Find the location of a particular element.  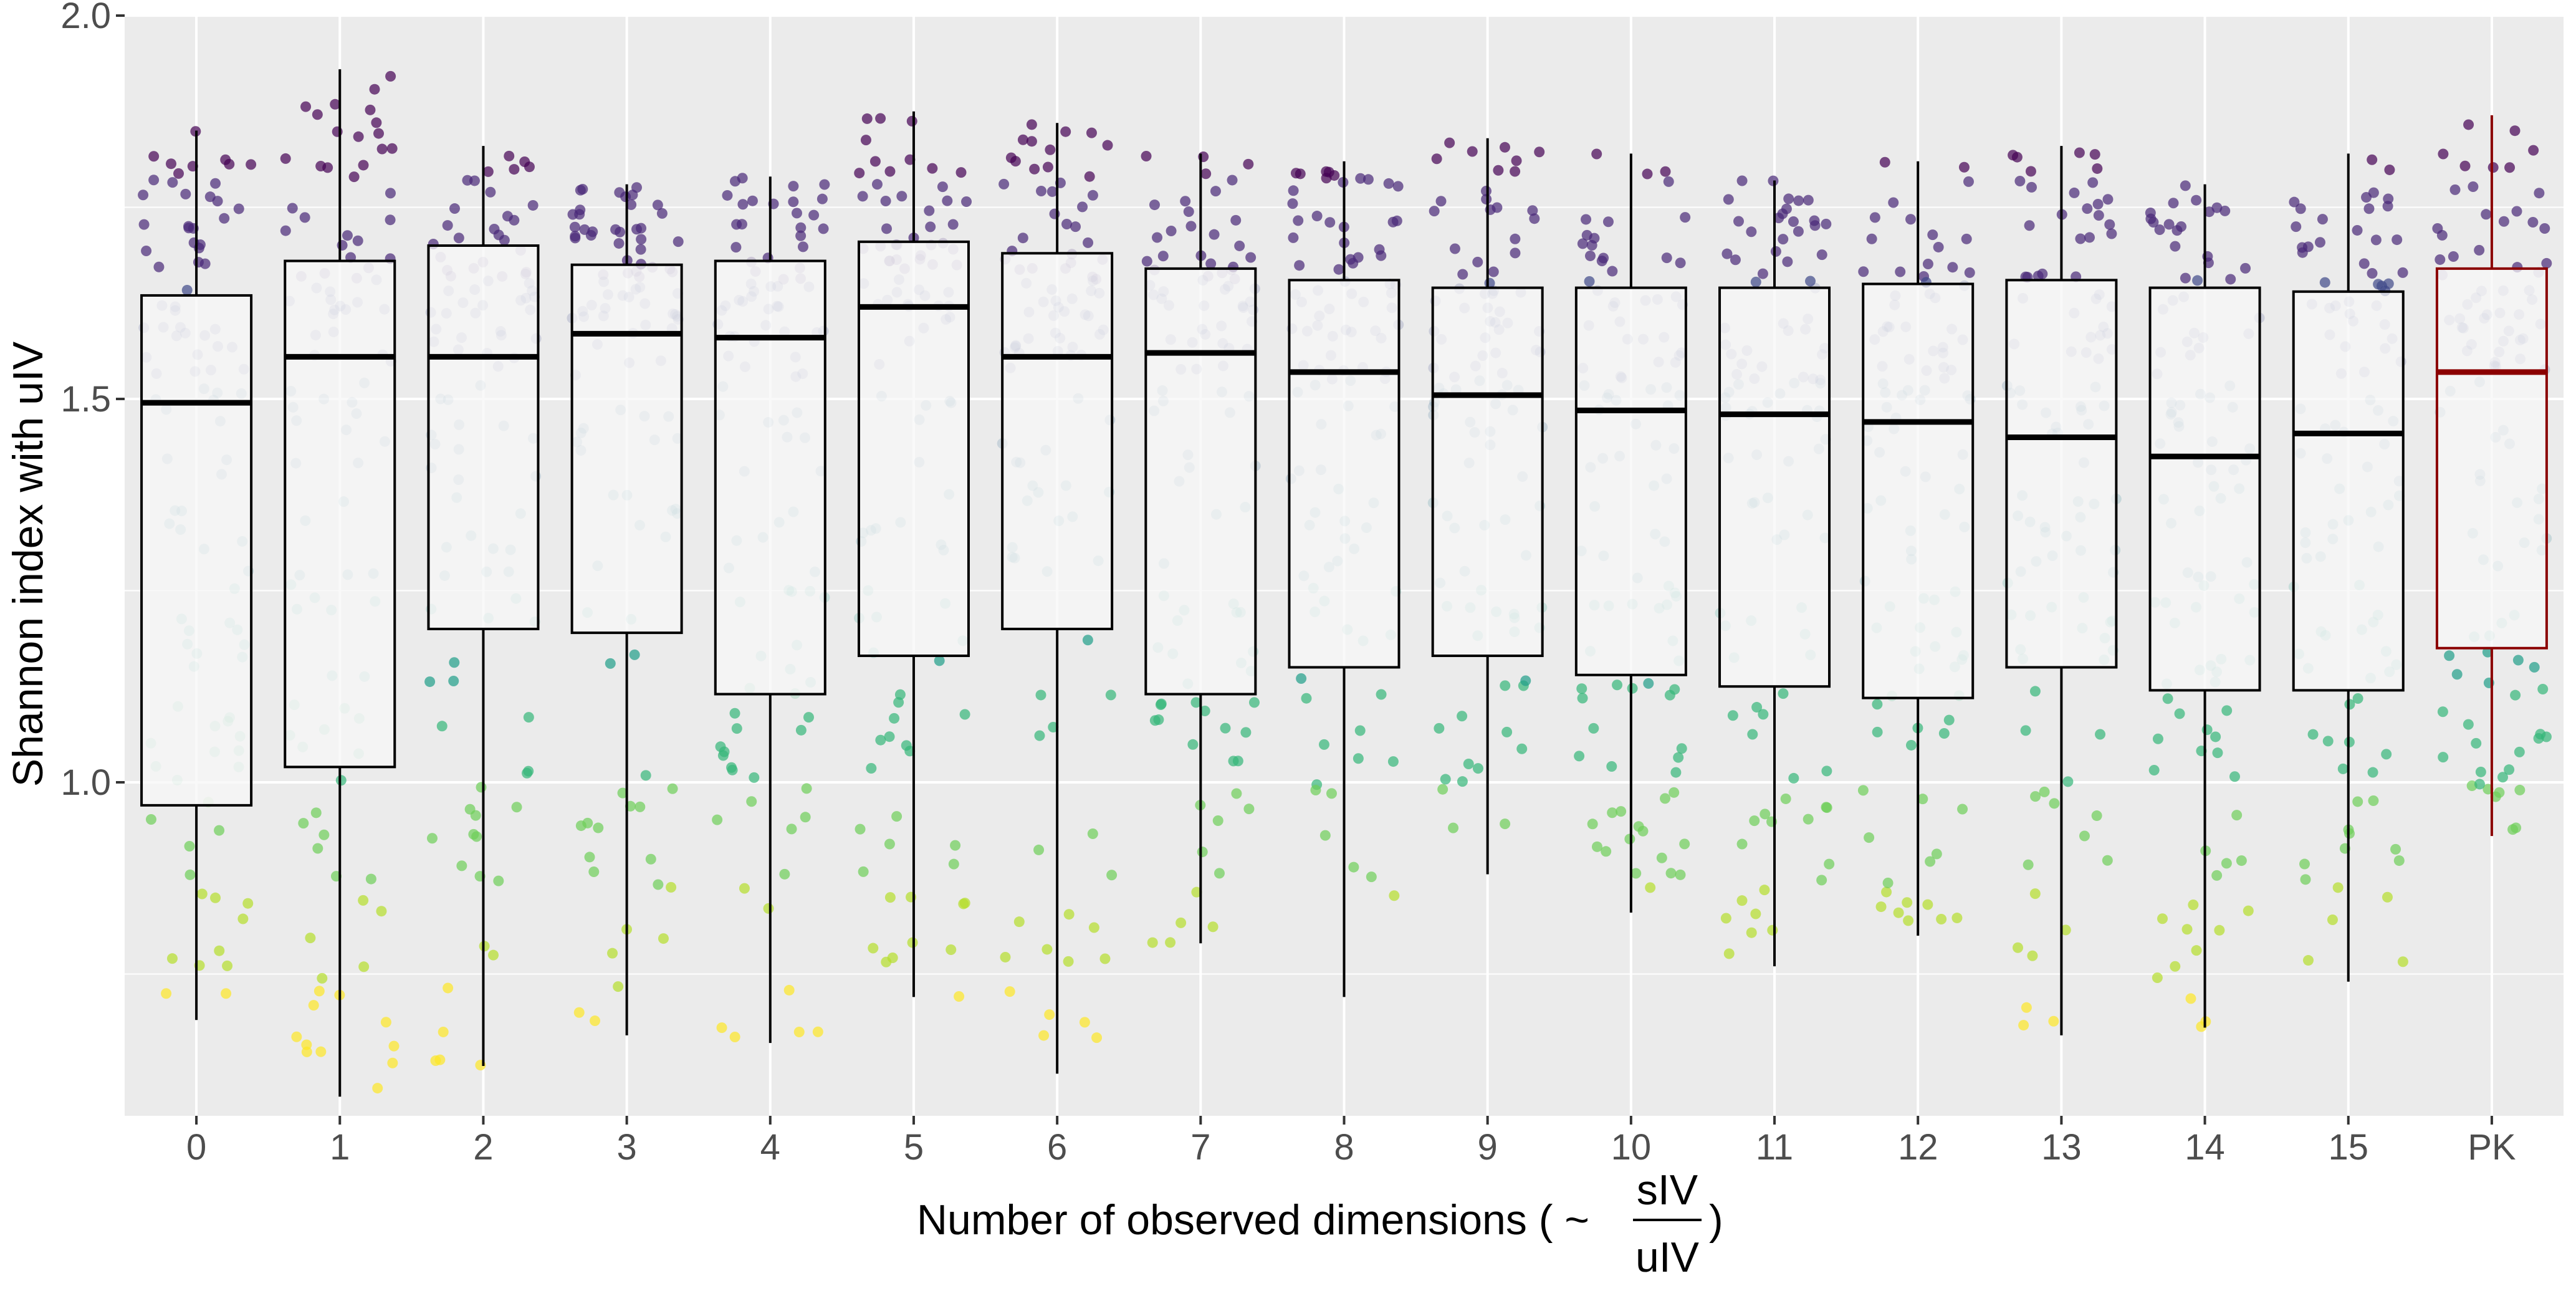

x-axis-title-denominator: uIV is located at coordinates (1667, 1257).